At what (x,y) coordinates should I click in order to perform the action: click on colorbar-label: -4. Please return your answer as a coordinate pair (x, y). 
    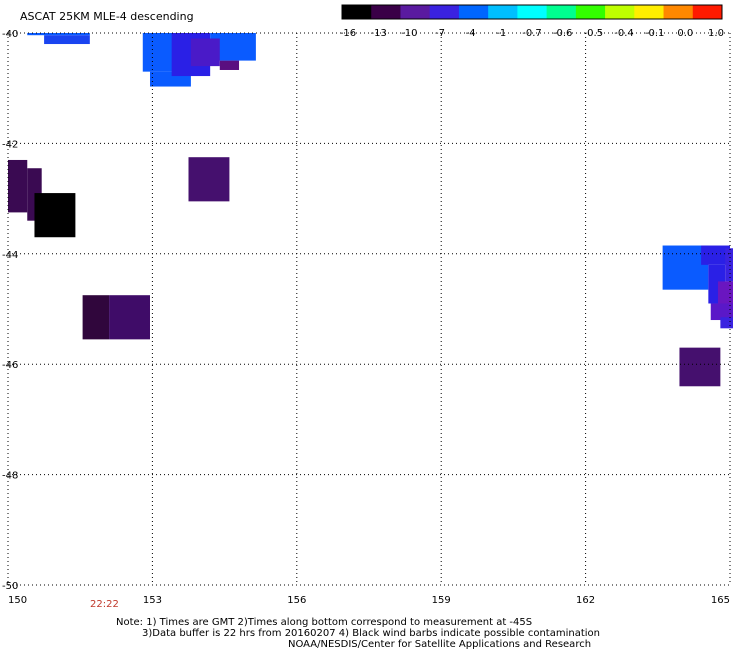
    Looking at the image, I should click on (471, 33).